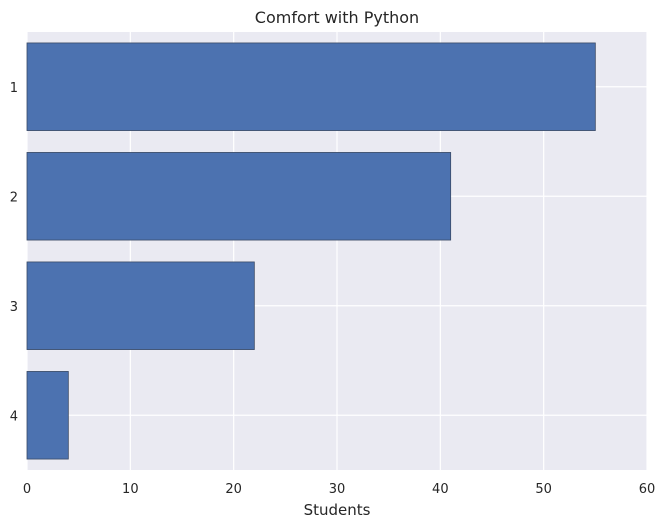 This screenshot has height=526, width=664. What do you see at coordinates (543, 489) in the screenshot?
I see `x-tick-label: 50` at bounding box center [543, 489].